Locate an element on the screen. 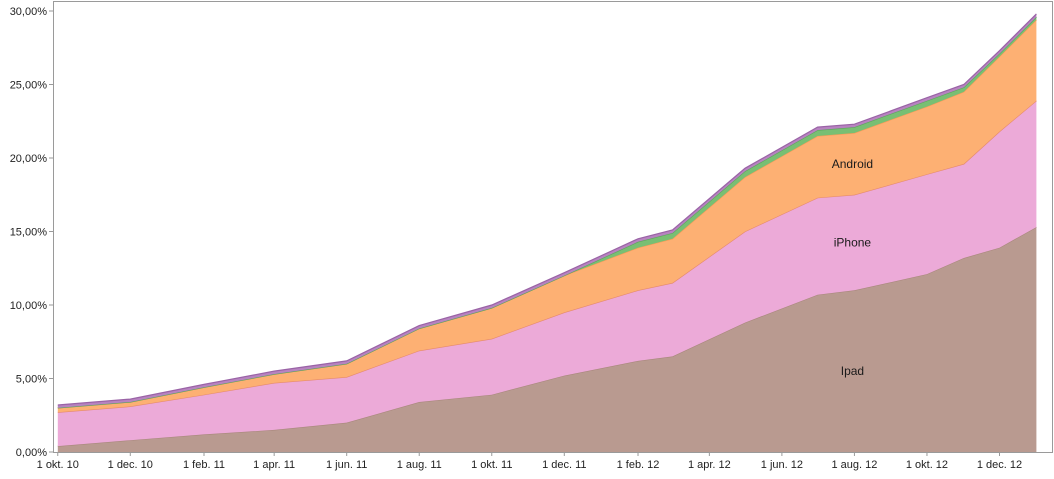 This screenshot has width=1054, height=479. x-tick-label: 1 jun. 11 is located at coordinates (346, 465).